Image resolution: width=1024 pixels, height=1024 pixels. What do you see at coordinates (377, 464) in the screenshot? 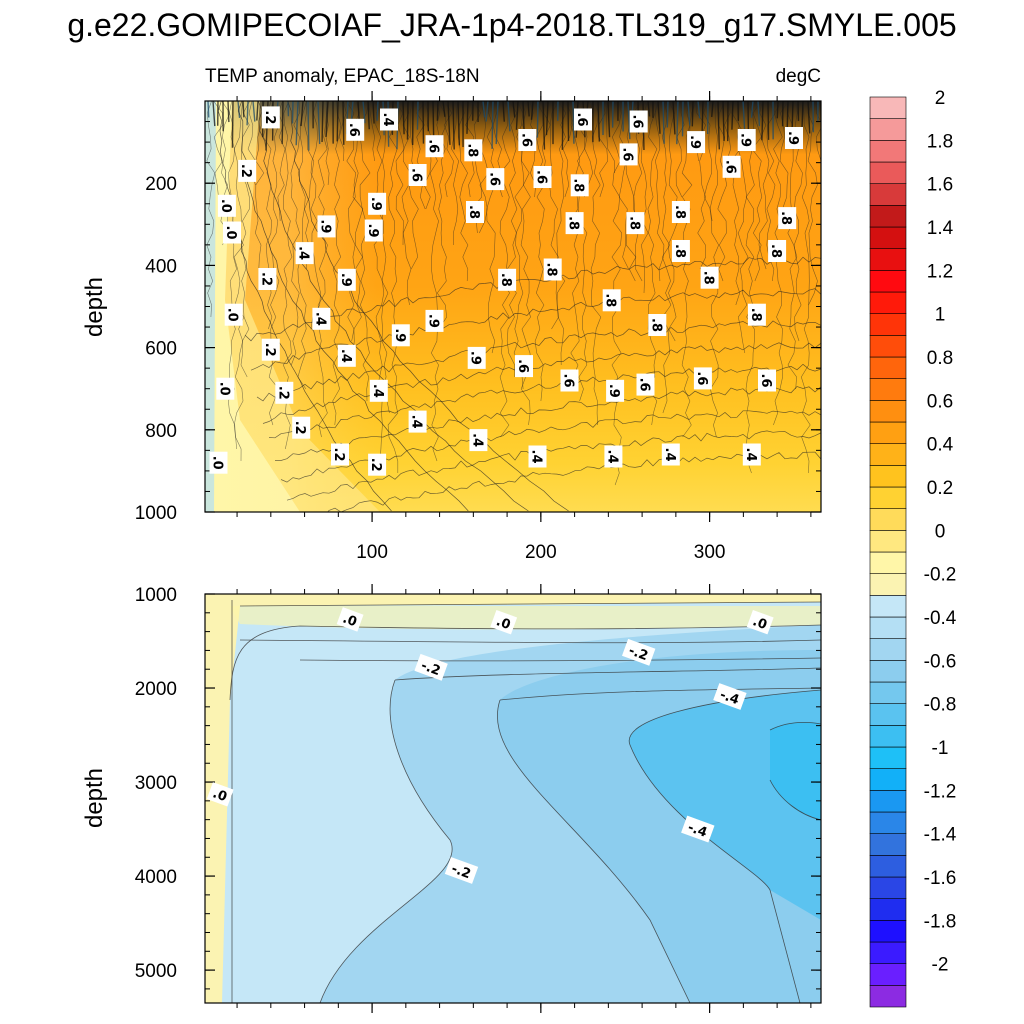
I see `contour-label: .2` at bounding box center [377, 464].